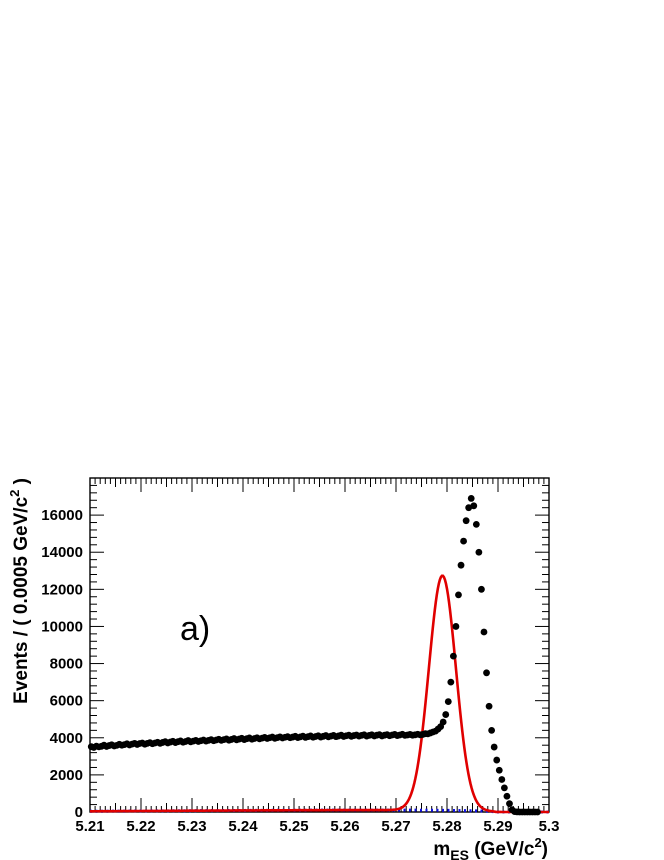 This screenshot has width=664, height=860. What do you see at coordinates (62, 589) in the screenshot?
I see `y-tick-label: 12000` at bounding box center [62, 589].